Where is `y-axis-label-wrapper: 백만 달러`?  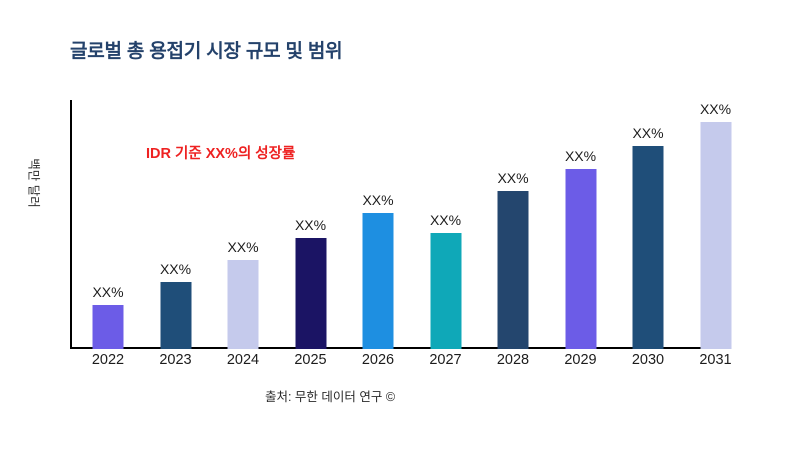 y-axis-label-wrapper: 백만 달러 is located at coordinates (35, 183).